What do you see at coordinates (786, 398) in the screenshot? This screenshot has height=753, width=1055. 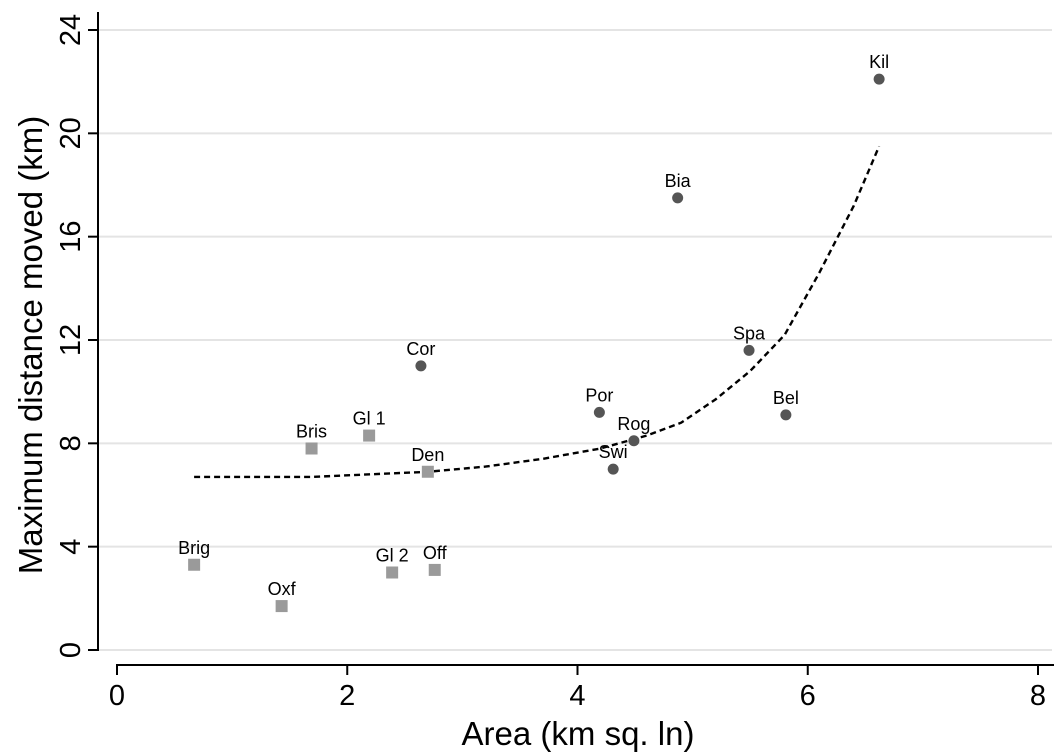 I see `point-label-bel: Bel` at bounding box center [786, 398].